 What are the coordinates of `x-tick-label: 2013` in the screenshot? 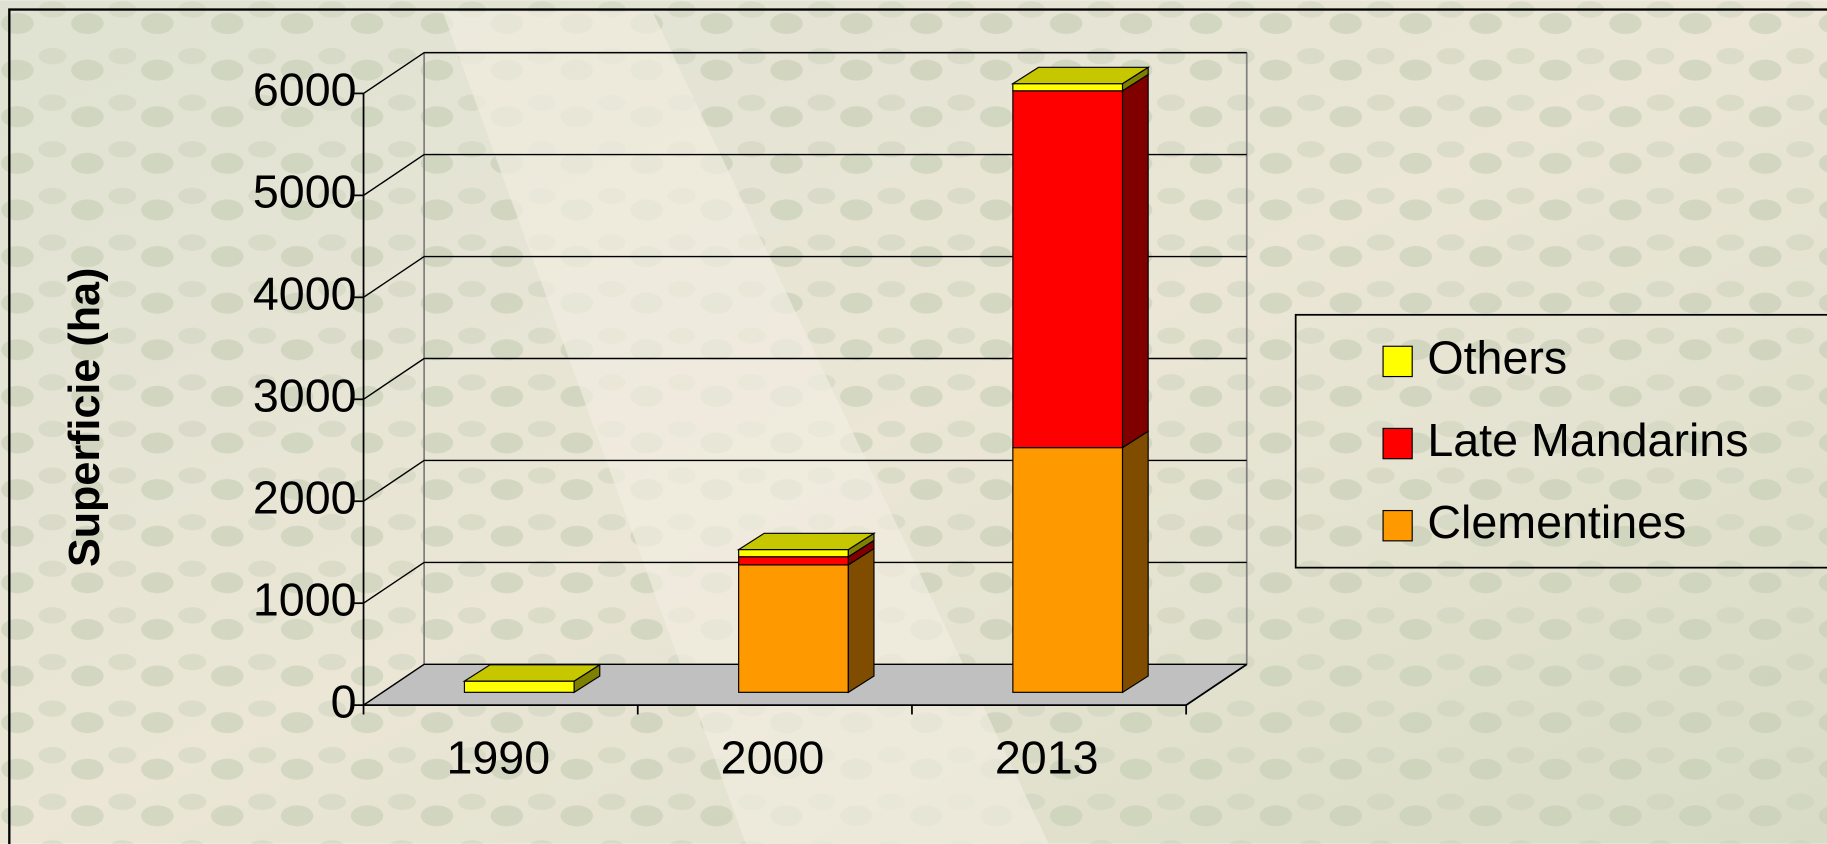 It's located at (1047, 757).